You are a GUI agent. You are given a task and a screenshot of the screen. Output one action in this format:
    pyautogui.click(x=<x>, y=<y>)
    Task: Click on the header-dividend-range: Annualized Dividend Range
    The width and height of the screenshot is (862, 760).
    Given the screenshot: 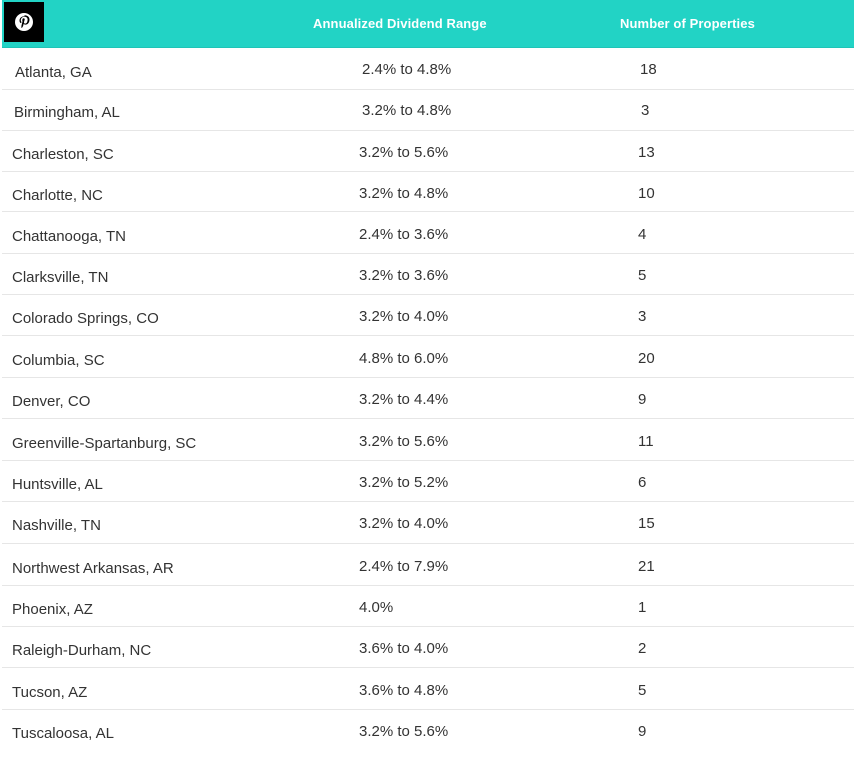 What is the action you would take?
    pyautogui.click(x=400, y=23)
    